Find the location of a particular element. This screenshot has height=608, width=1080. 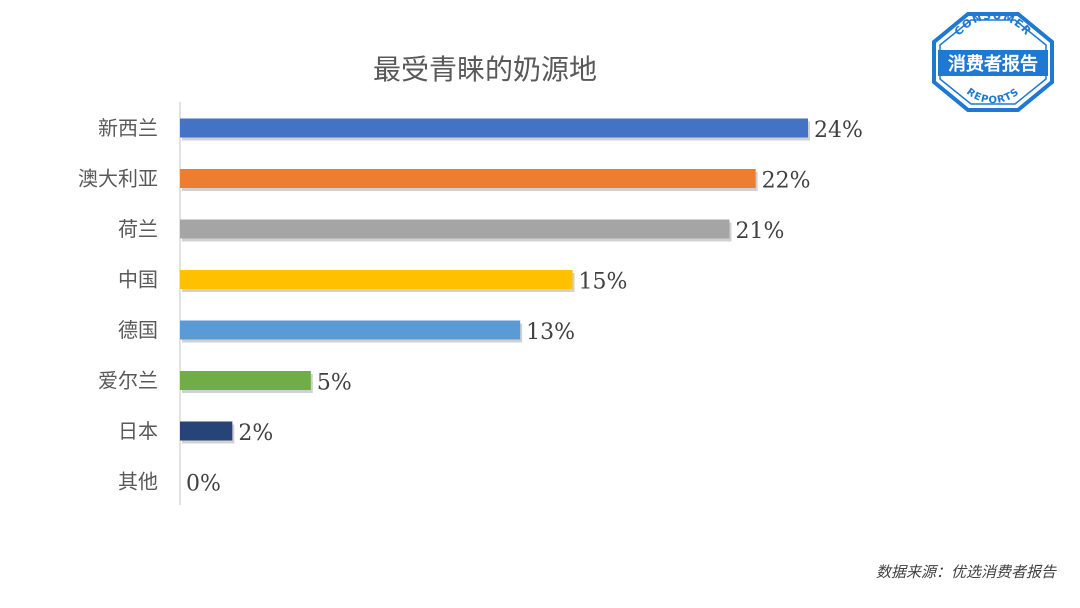

category-label: 爱尔兰 is located at coordinates (128, 381).